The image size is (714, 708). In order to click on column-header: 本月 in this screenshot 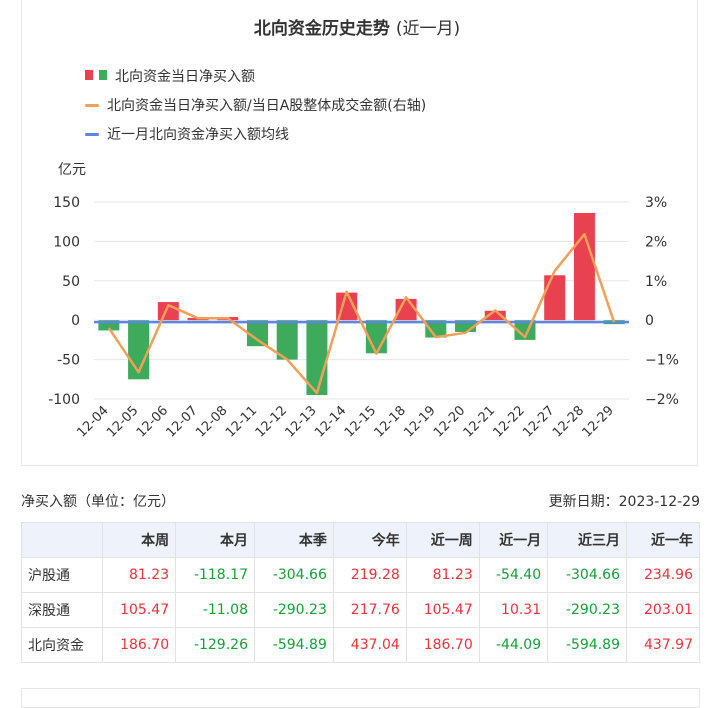, I will do `click(215, 540)`.